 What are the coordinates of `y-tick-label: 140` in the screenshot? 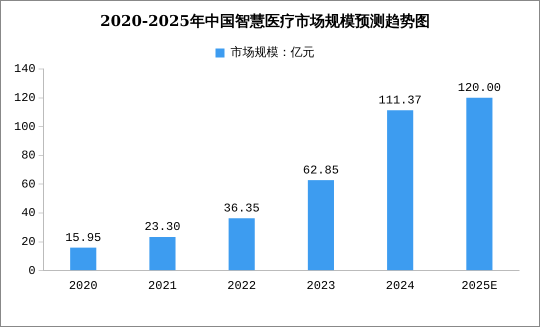 It's located at (25, 69).